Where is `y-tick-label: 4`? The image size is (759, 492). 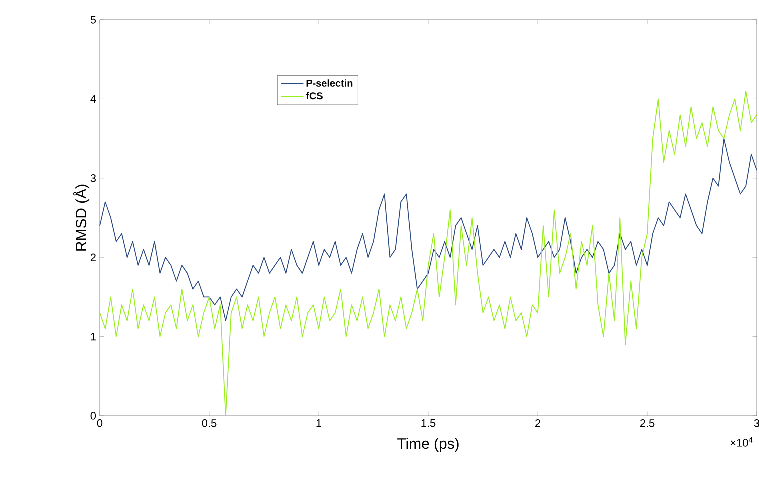
y-tick-label: 4 is located at coordinates (93, 99).